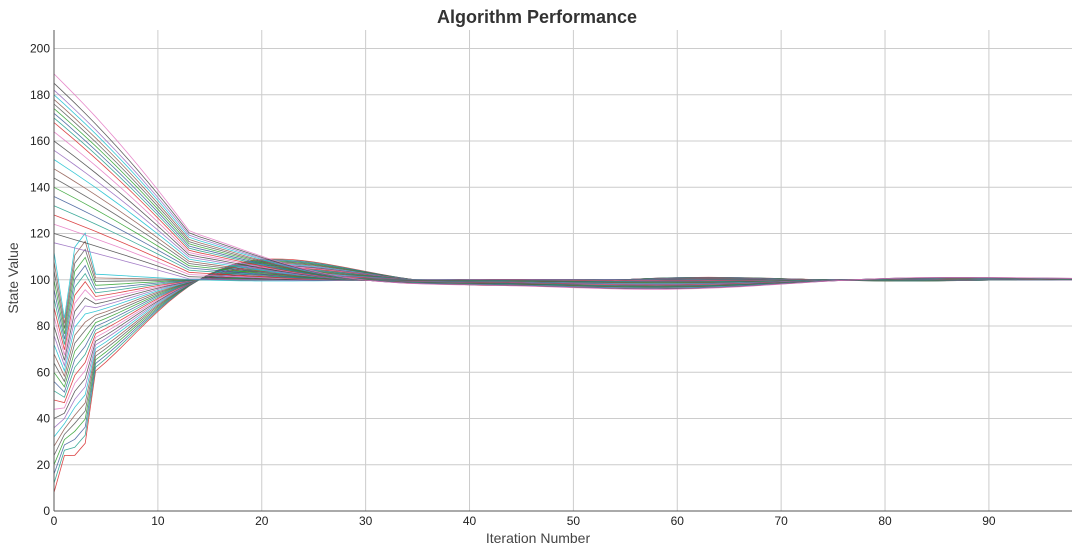  What do you see at coordinates (262, 521) in the screenshot?
I see `x-tick-label: 20` at bounding box center [262, 521].